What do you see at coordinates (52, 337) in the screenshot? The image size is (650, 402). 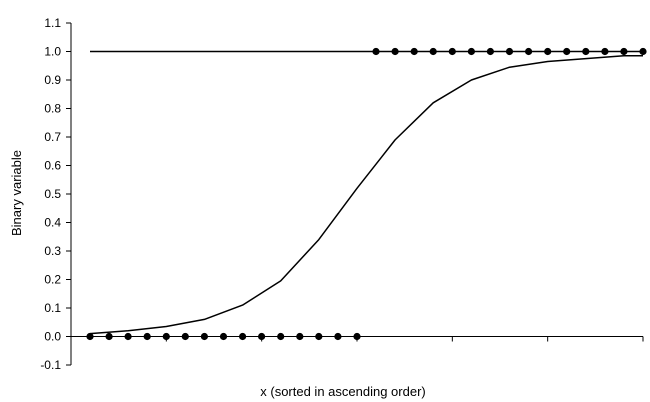 I see `y-tick-label: 0.0` at bounding box center [52, 337].